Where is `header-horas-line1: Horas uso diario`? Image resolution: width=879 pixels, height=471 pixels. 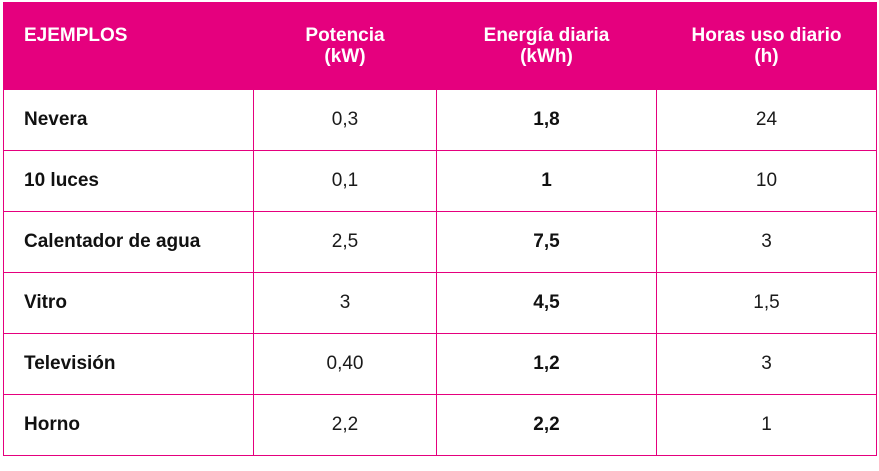
header-horas-line1: Horas uso diario is located at coordinates (766, 35).